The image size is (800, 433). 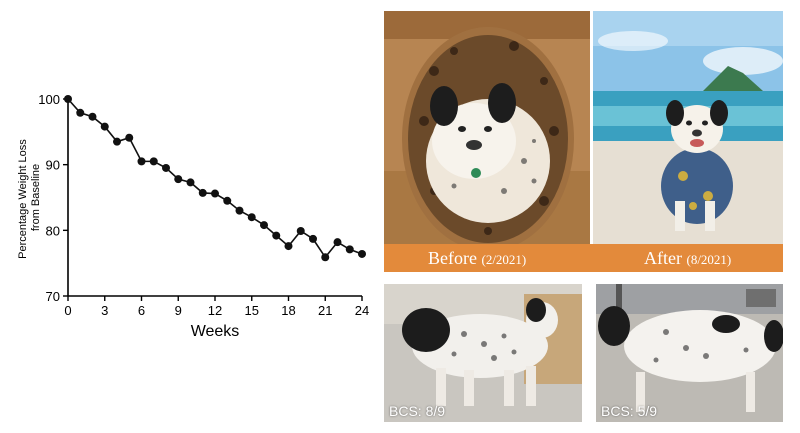 I want to click on photo-after, so click(x=688, y=127).